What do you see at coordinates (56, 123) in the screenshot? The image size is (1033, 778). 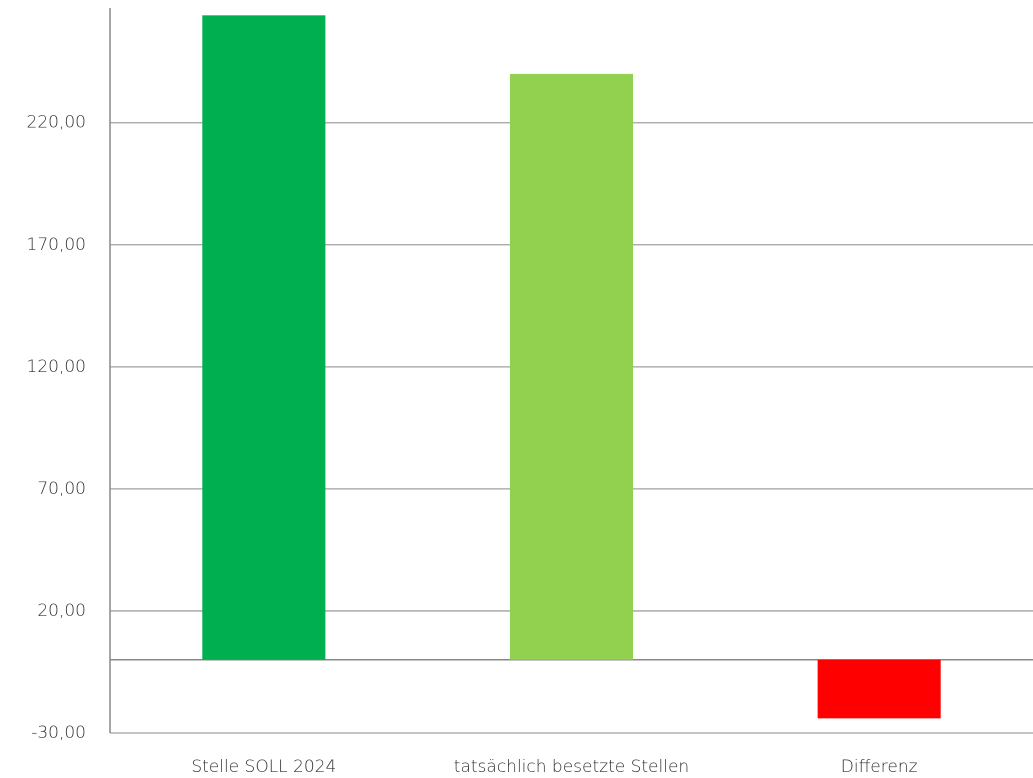 I see `y-tick-label: 220,00` at bounding box center [56, 123].